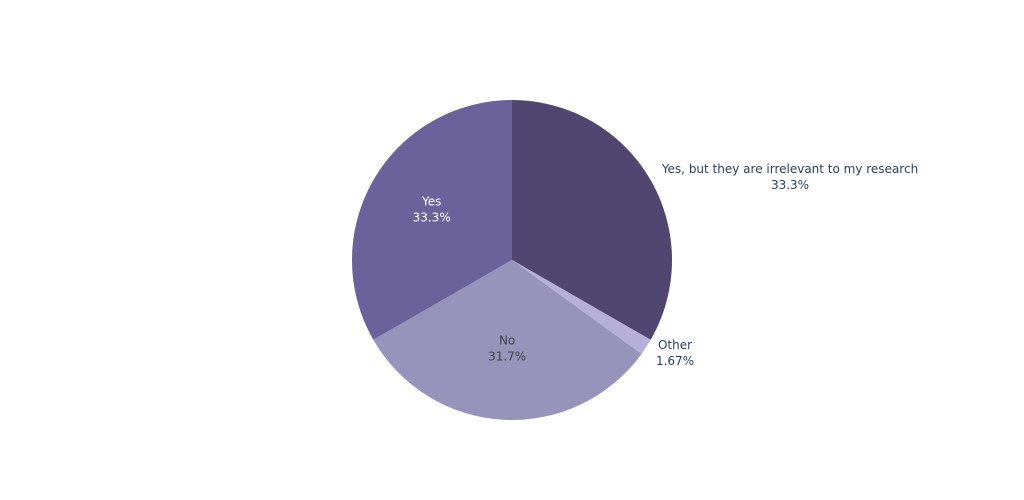 Image resolution: width=1024 pixels, height=500 pixels. I want to click on slice-label-yes: Yes 33.3%, so click(432, 210).